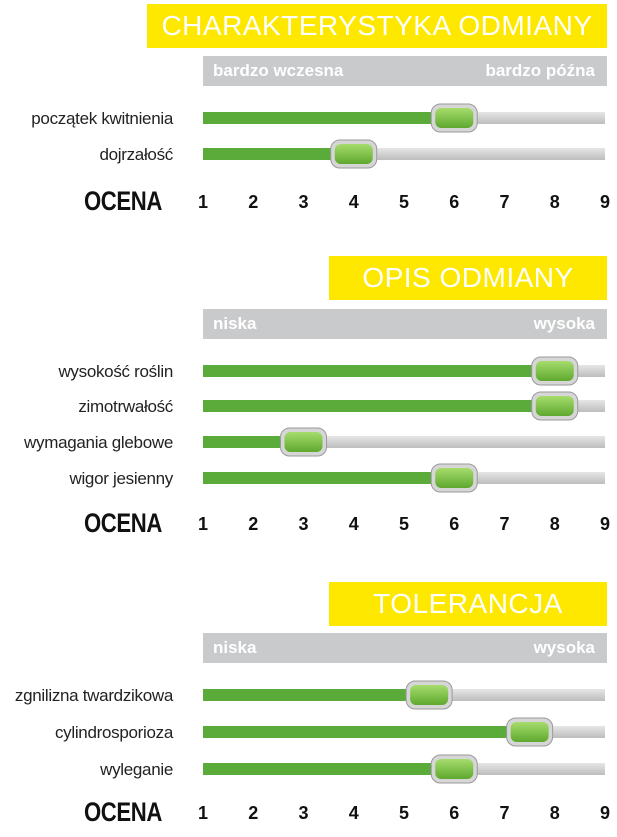 This screenshot has width=617, height=837. I want to click on row-label: cylindrosporioza, so click(113, 732).